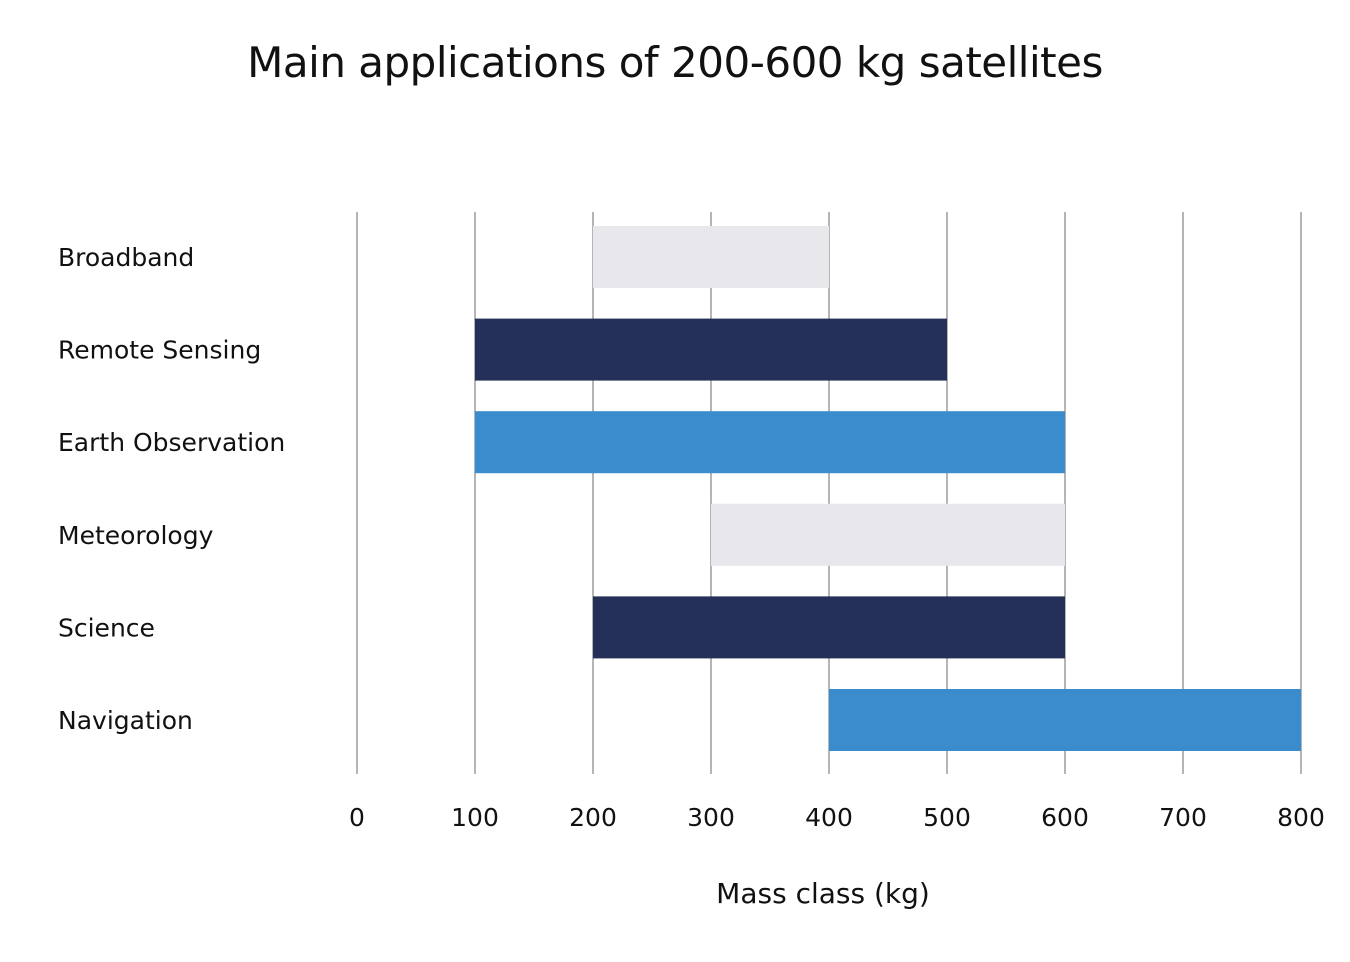 Image resolution: width=1350 pixels, height=962 pixels. What do you see at coordinates (829, 817) in the screenshot?
I see `x-tick-label-400: 400` at bounding box center [829, 817].